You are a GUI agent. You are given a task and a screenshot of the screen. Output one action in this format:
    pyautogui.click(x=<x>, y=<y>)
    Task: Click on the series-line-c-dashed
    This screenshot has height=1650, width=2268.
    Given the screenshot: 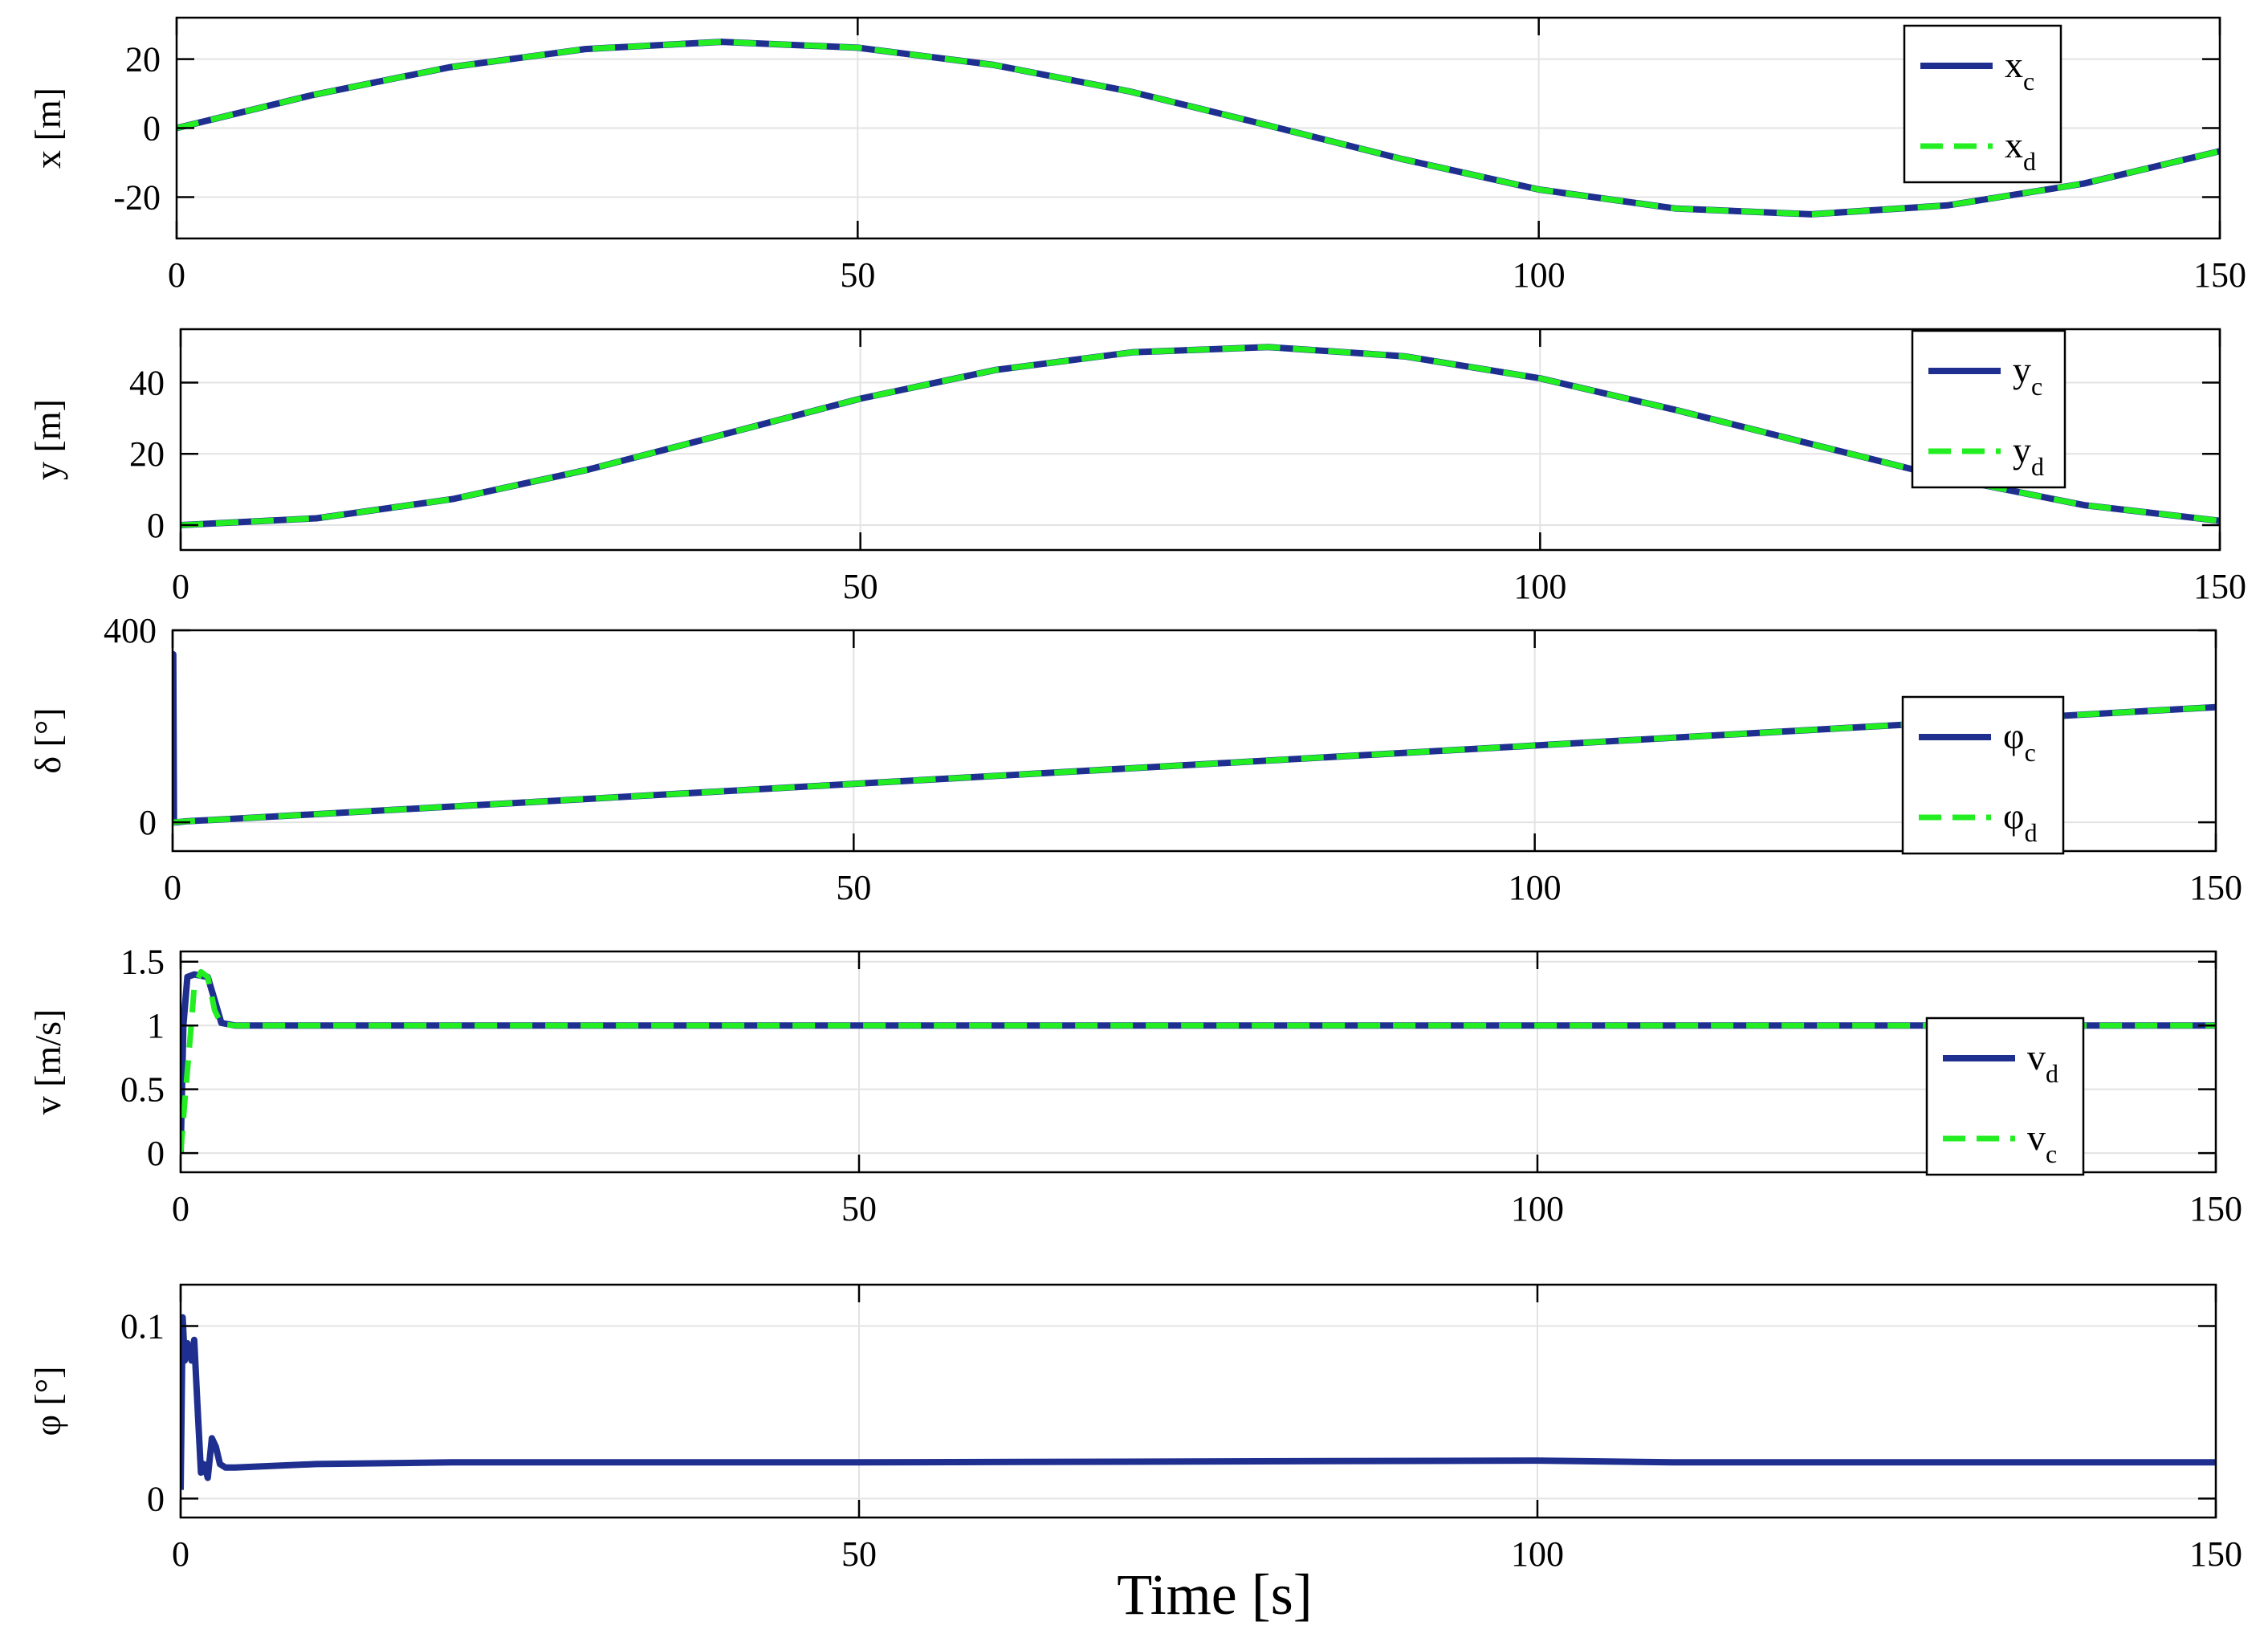 What is the action you would take?
    pyautogui.click(x=1198, y=1061)
    